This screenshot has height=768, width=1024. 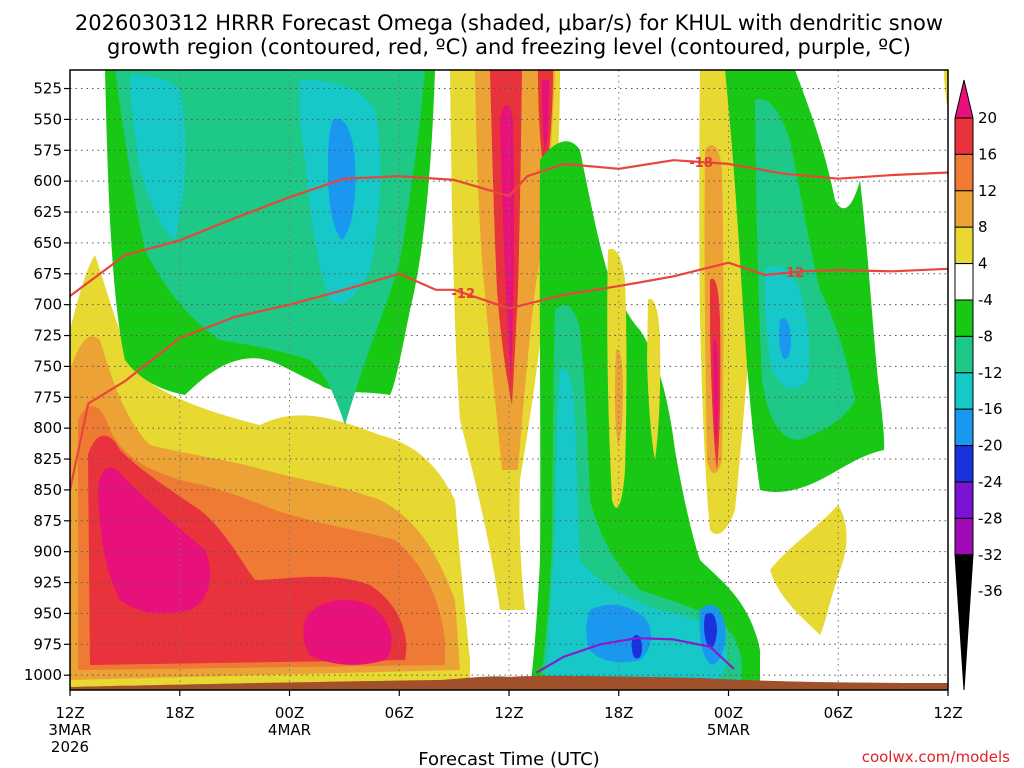 I want to click on contour-freezing-level-0C, so click(x=635, y=655).